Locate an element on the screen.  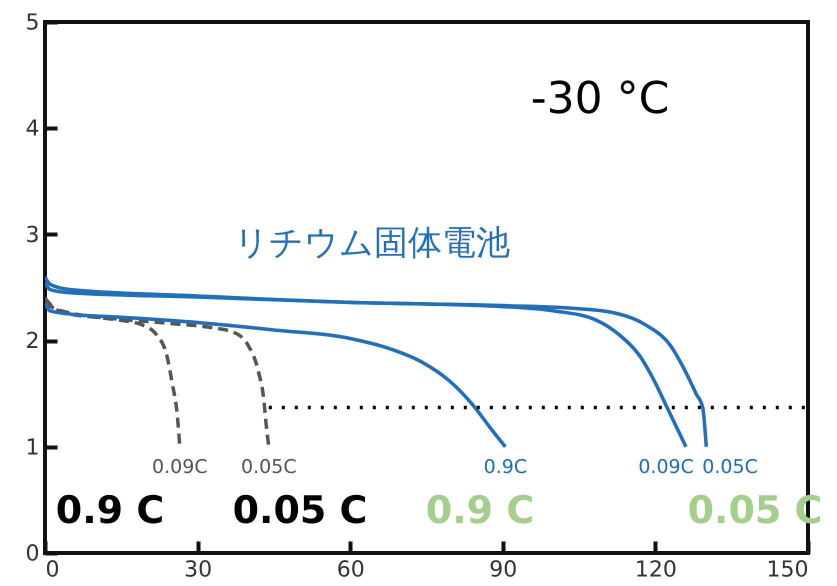
y-tick-label: 1 is located at coordinates (33, 447).